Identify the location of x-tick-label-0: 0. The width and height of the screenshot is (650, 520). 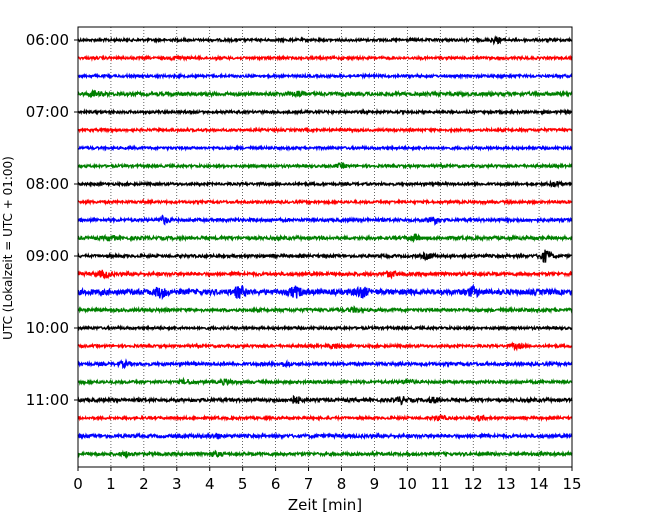
(78, 484).